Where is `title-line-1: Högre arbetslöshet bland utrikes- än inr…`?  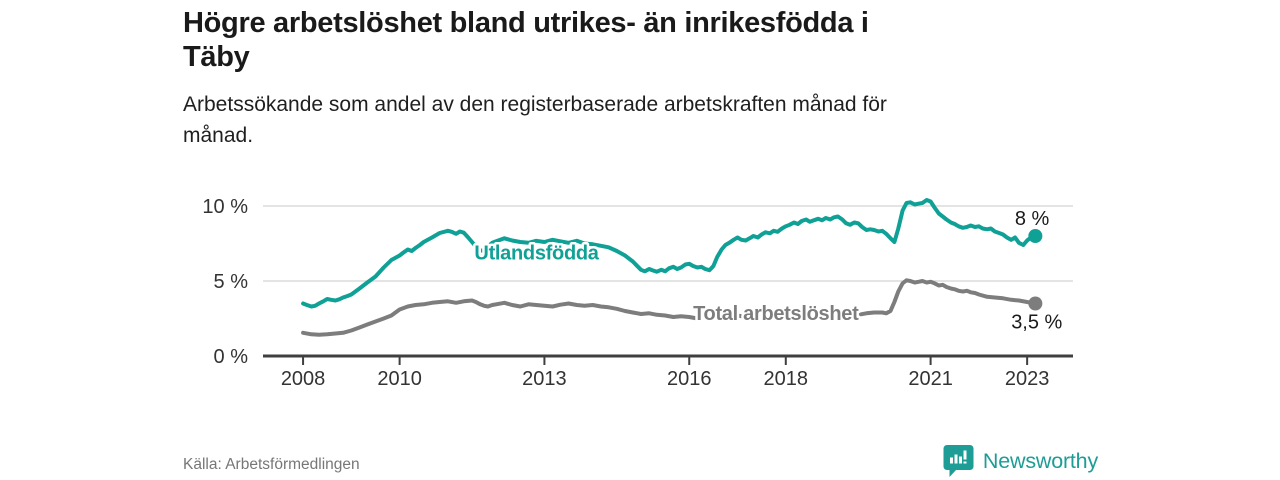 title-line-1: Högre arbetslöshet bland utrikes- än inr… is located at coordinates (526, 23).